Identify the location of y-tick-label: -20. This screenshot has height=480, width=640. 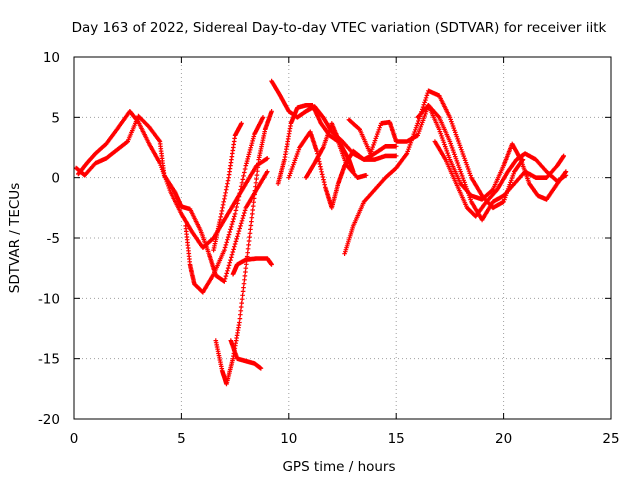
(49, 420).